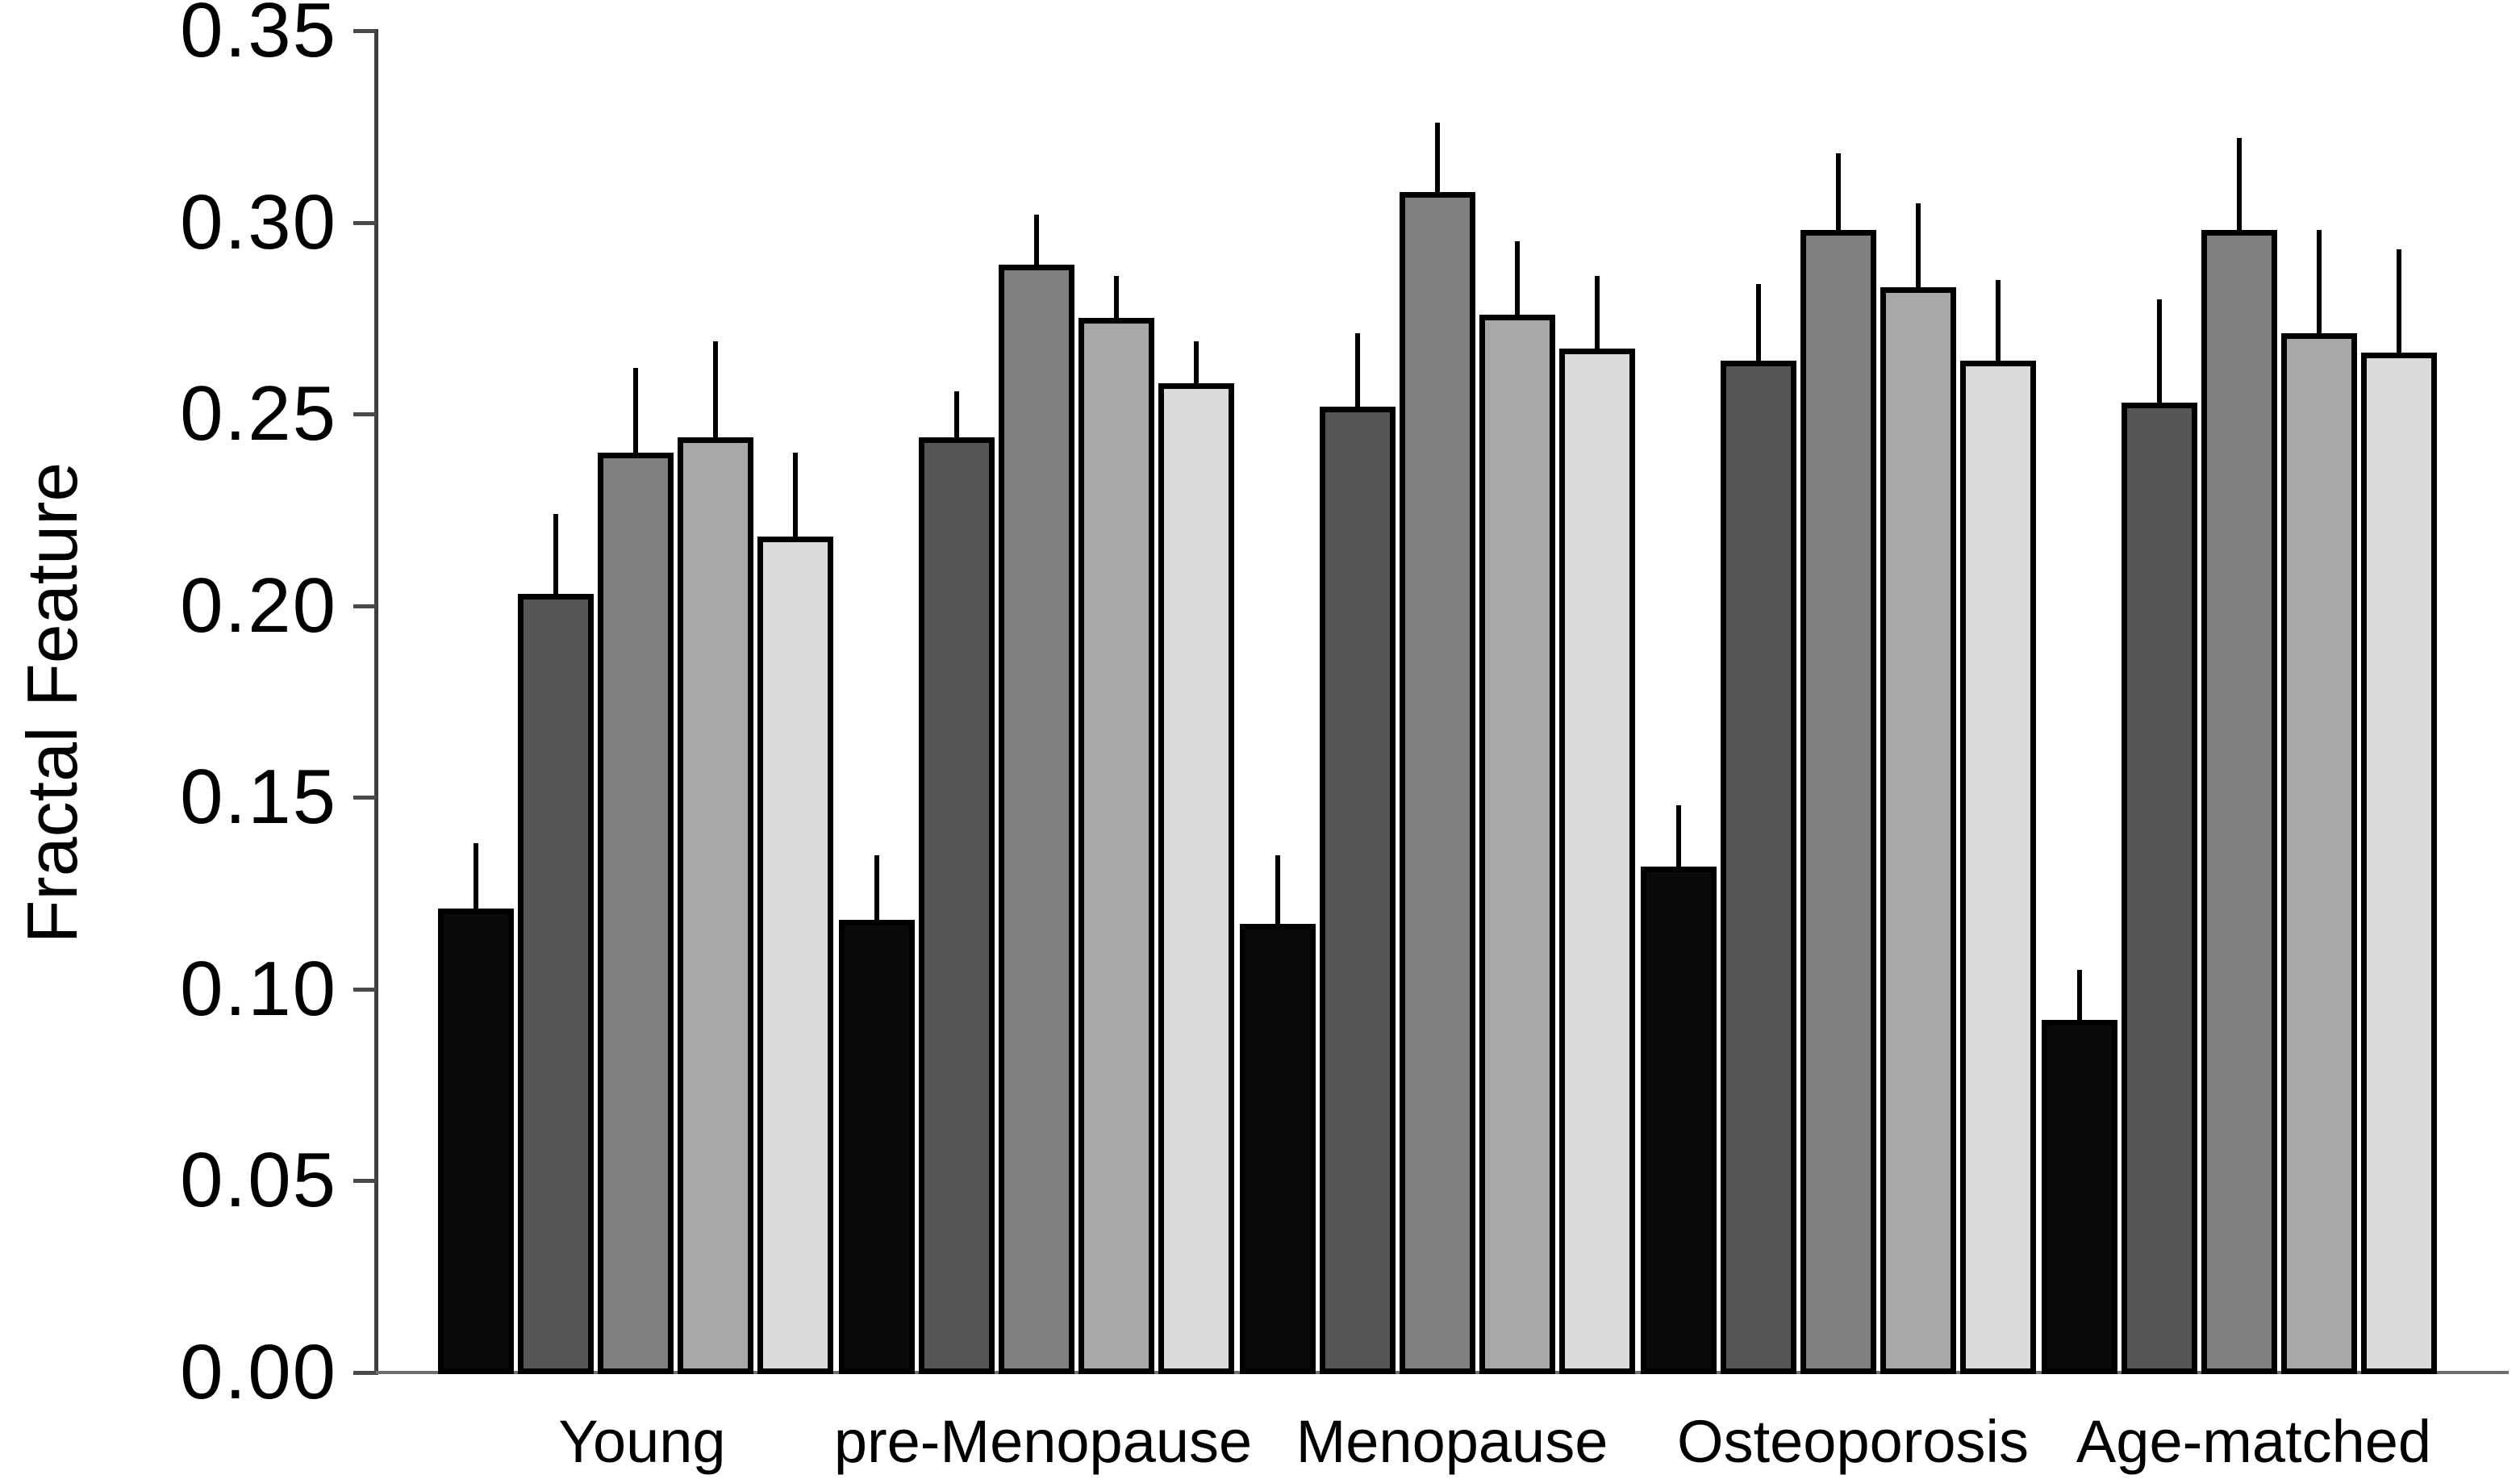 This screenshot has width=2520, height=1479. What do you see at coordinates (2159, 888) in the screenshot?
I see `bar-age-matched-dark-gray` at bounding box center [2159, 888].